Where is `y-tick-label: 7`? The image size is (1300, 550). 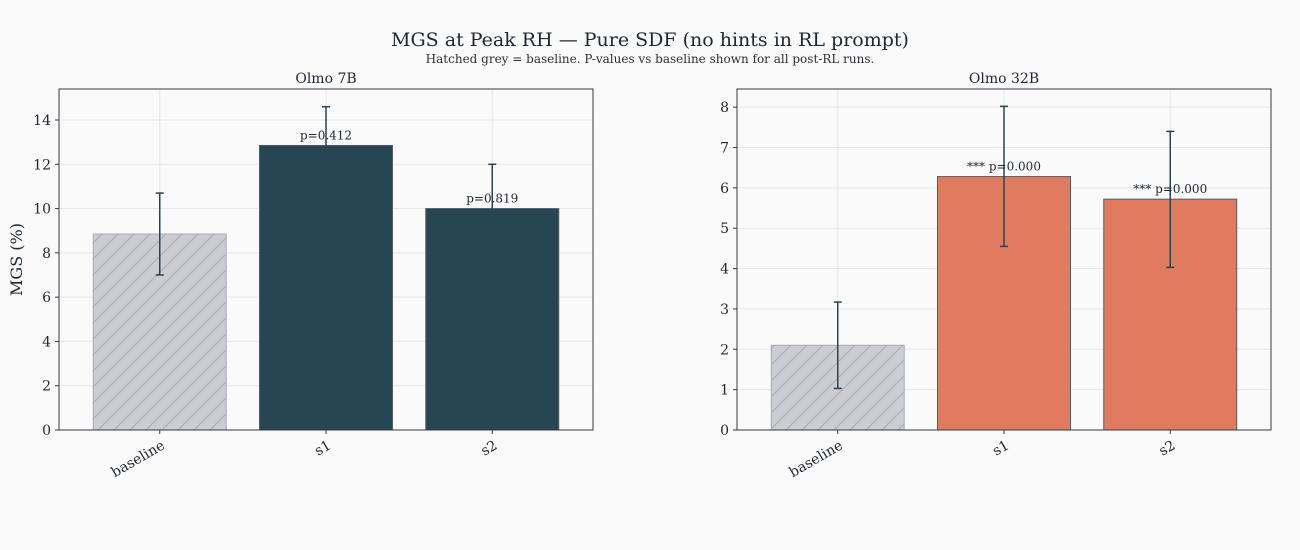
y-tick-label: 7 is located at coordinates (724, 149).